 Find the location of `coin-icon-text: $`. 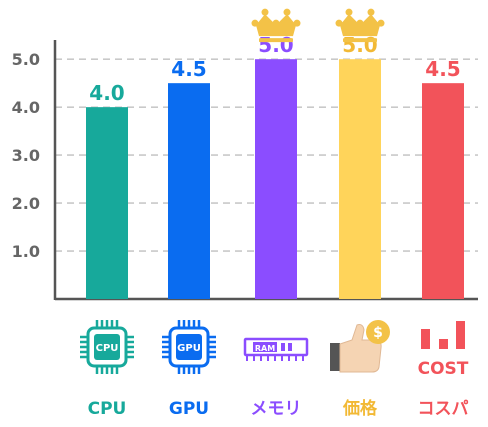

coin-icon-text: $ is located at coordinates (378, 333).